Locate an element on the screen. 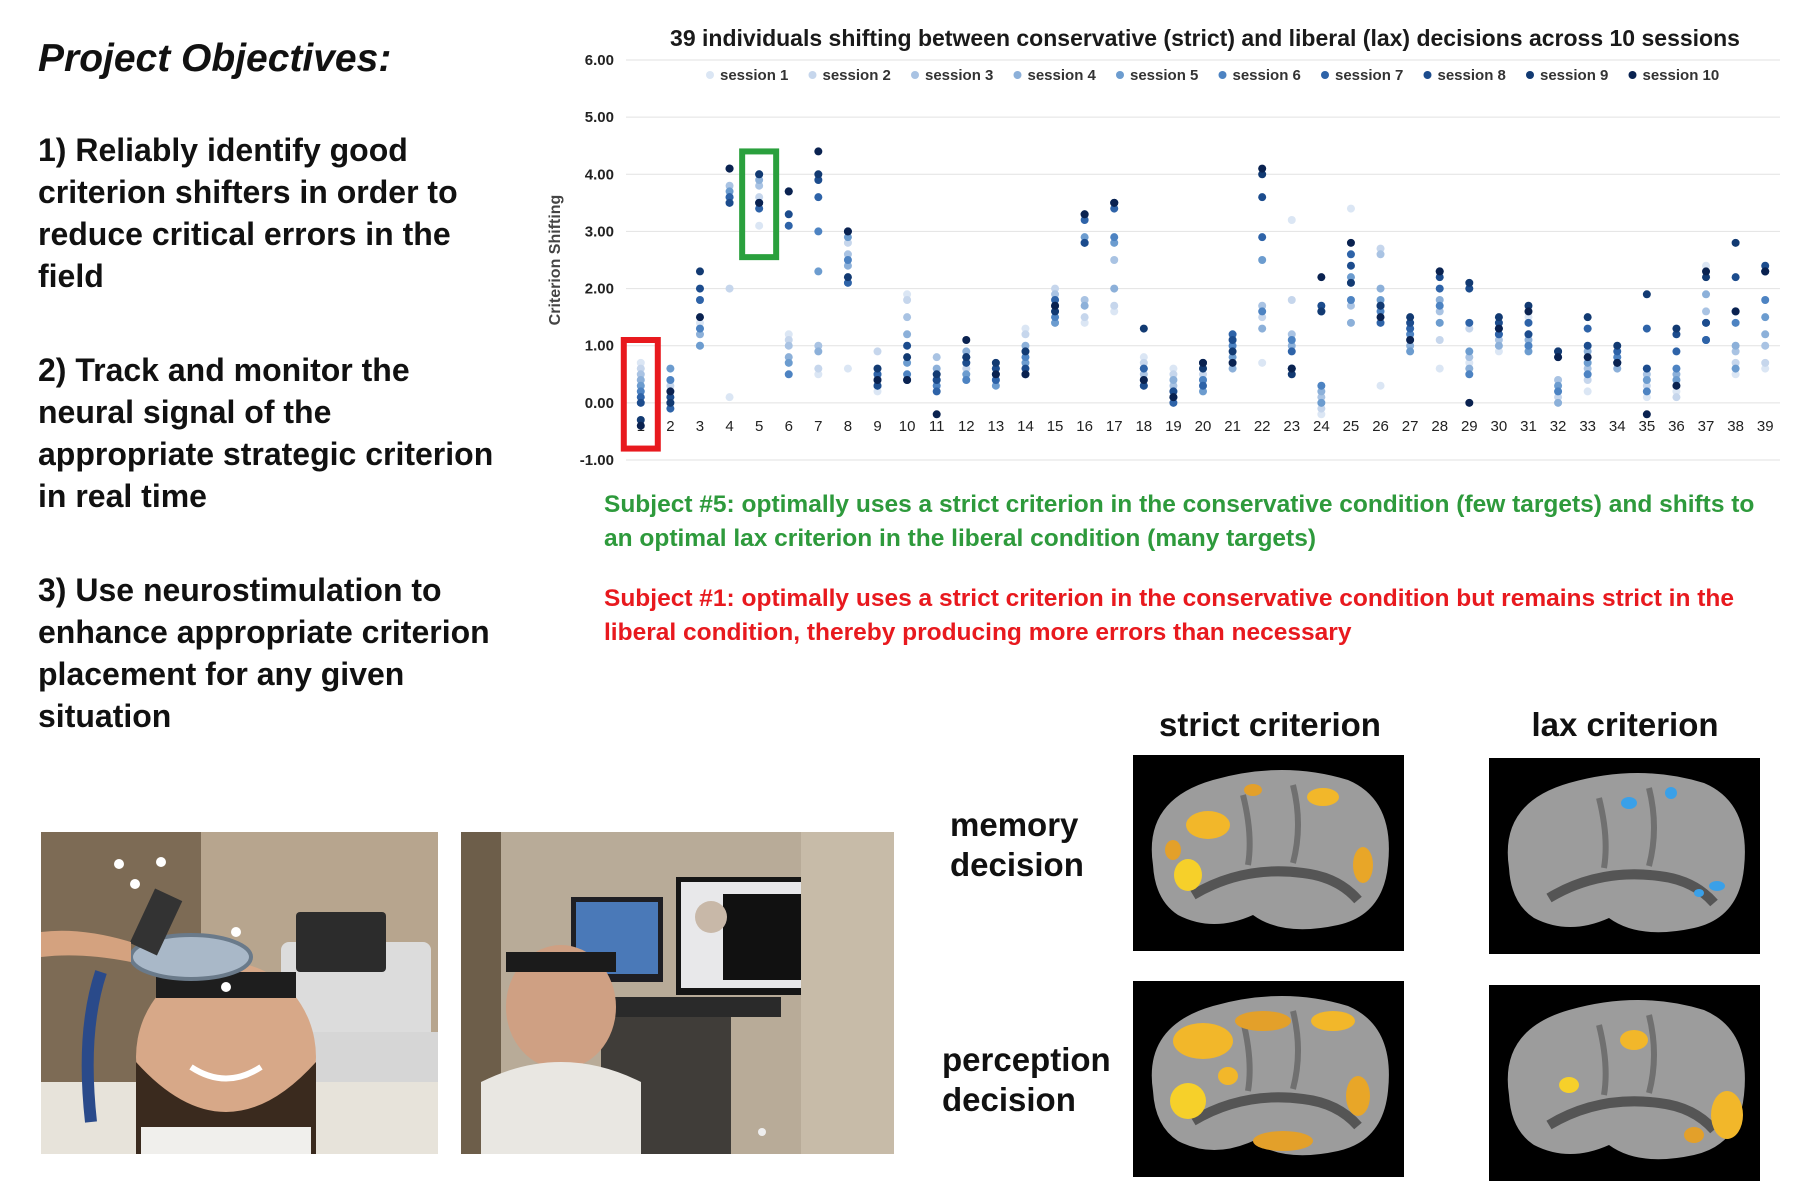 This screenshot has width=1800, height=1196. x-tick-label: 32 is located at coordinates (1558, 426).